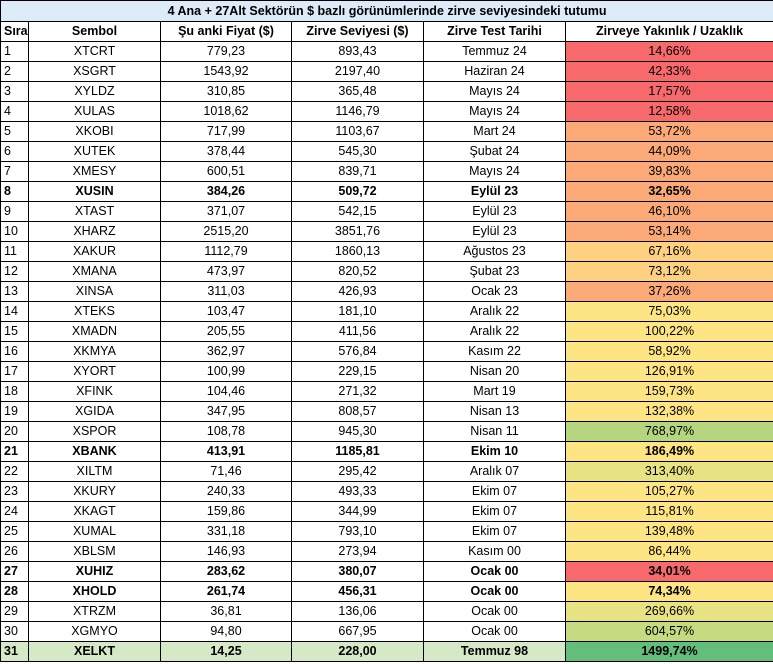 The width and height of the screenshot is (773, 664). What do you see at coordinates (14, 211) in the screenshot?
I see `cell-rank: 9` at bounding box center [14, 211].